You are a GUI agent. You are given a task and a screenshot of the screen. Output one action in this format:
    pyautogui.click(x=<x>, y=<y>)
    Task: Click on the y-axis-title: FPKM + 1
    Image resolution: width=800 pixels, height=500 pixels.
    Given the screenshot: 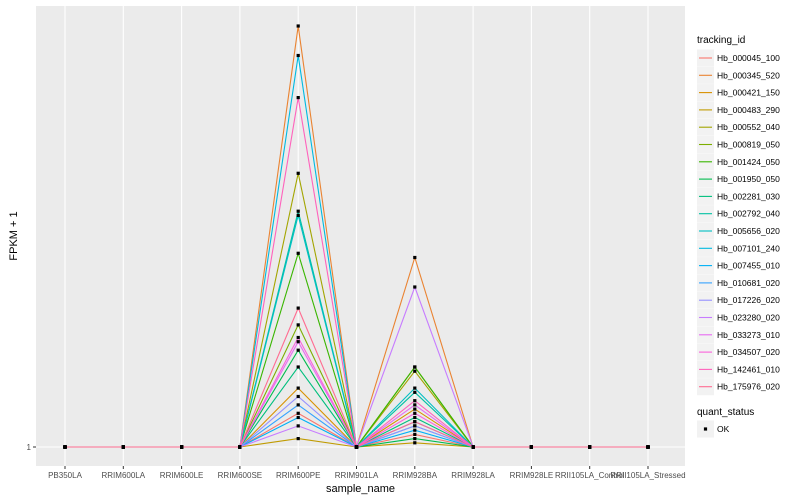 What is the action you would take?
    pyautogui.click(x=14, y=235)
    